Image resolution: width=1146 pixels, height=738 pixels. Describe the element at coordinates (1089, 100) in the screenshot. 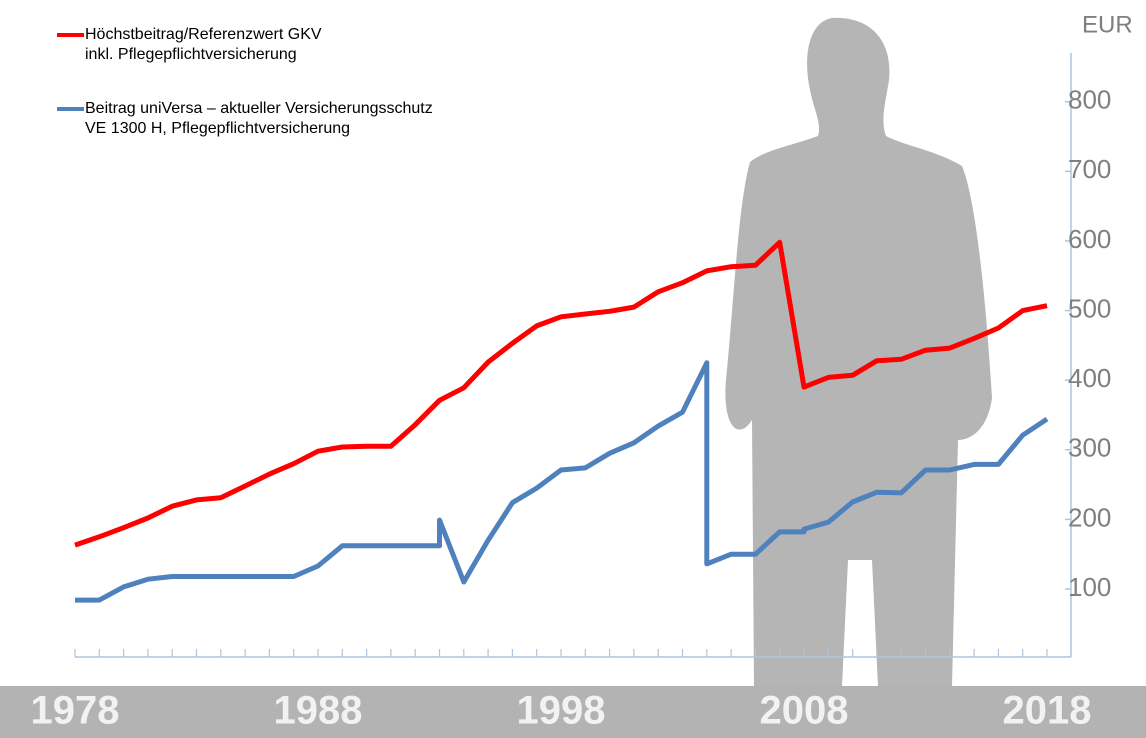

I see `y-tick-label: 800` at that location.